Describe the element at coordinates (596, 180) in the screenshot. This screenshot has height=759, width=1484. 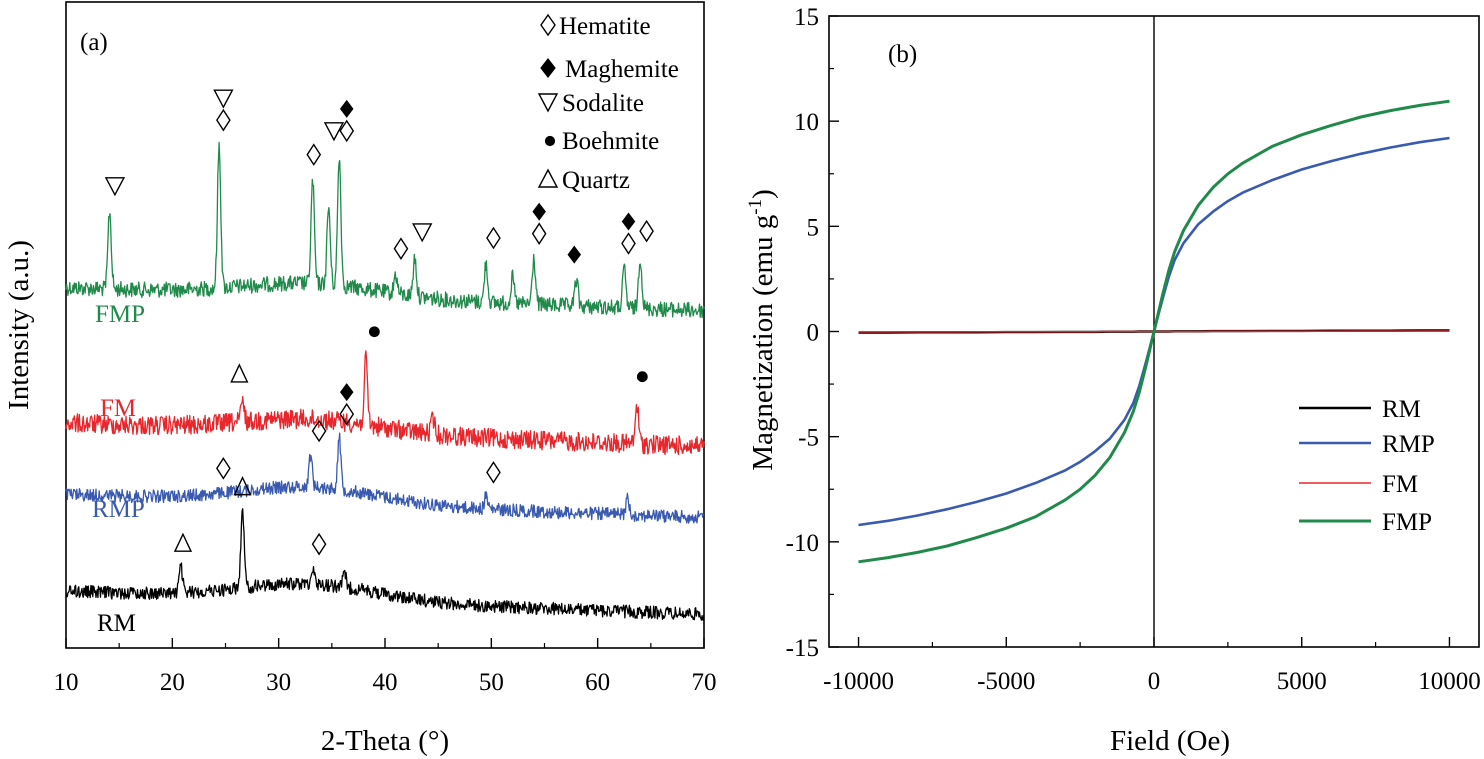
I see `legend-quartz-label: Quartz` at that location.